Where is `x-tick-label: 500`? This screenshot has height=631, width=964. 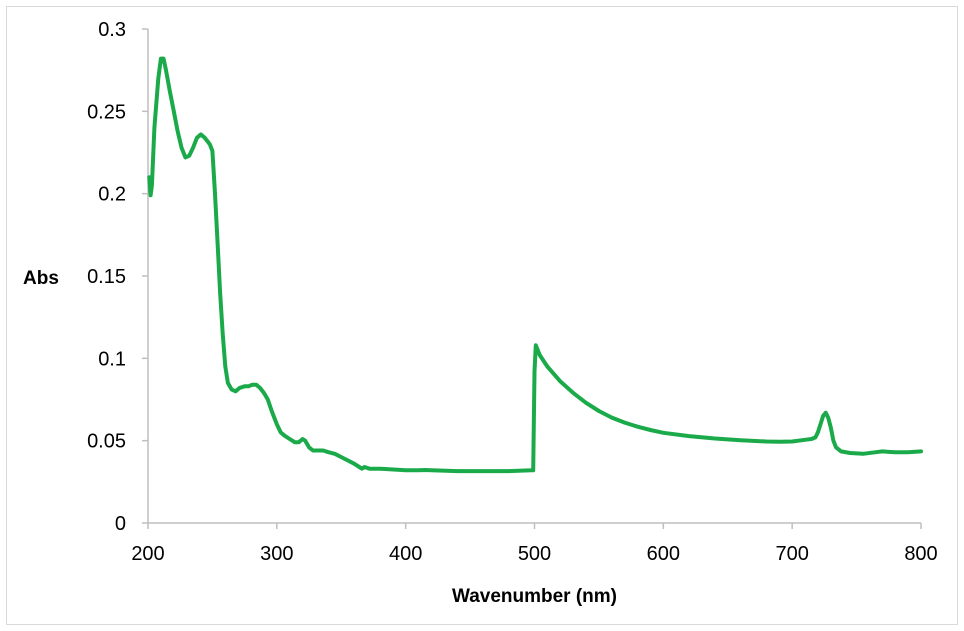
x-tick-label: 500 is located at coordinates (534, 554).